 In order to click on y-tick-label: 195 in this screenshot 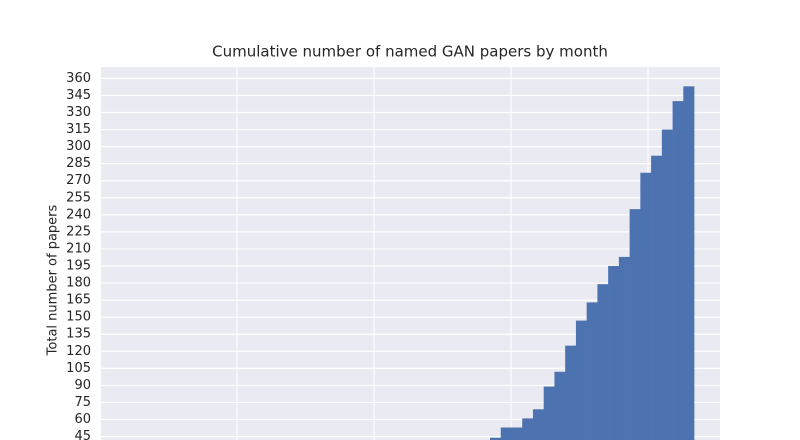, I will do `click(78, 266)`.